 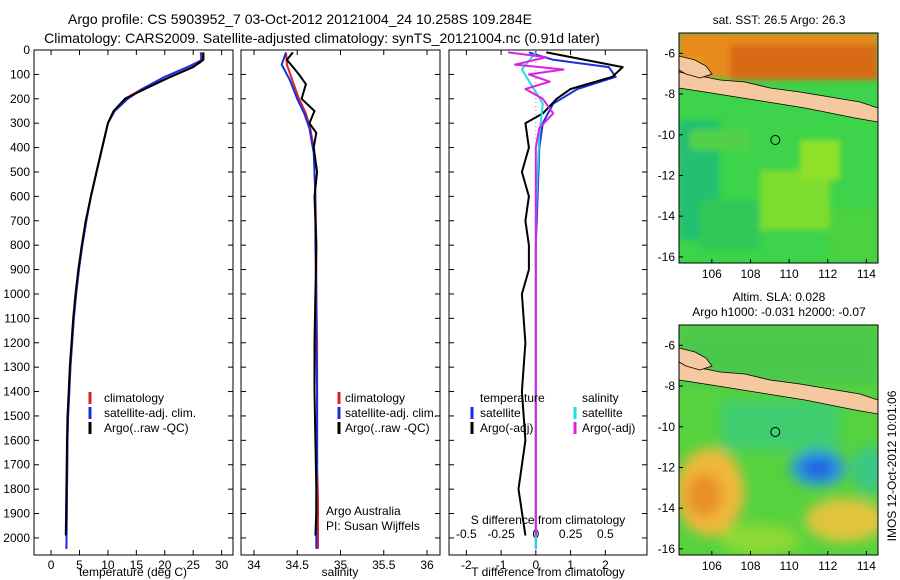 I want to click on y-tick-label: 1200, so click(x=16, y=343).